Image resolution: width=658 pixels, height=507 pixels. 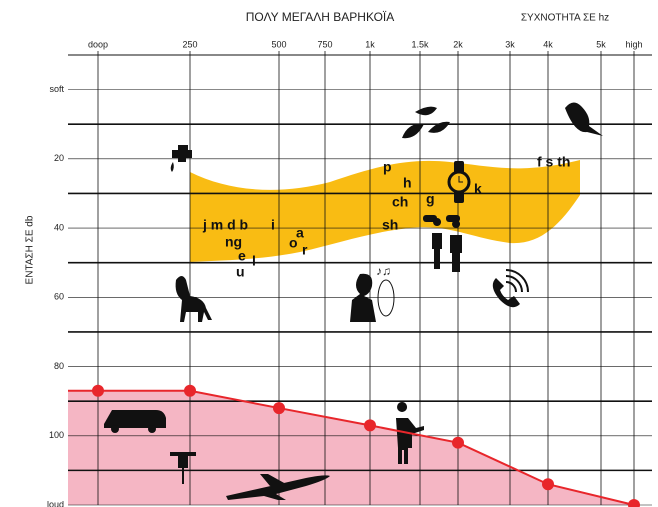 What do you see at coordinates (59, 297) in the screenshot?
I see `y-tick-label: 60` at bounding box center [59, 297].